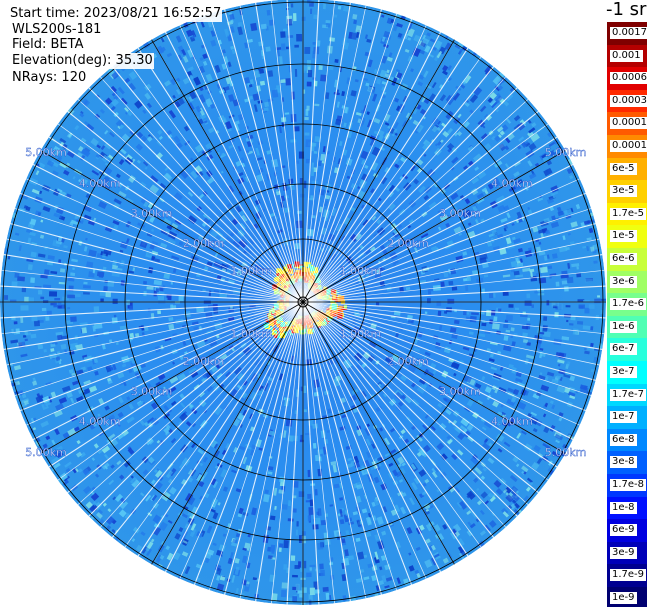 This screenshot has height=607, width=647. Describe the element at coordinates (408, 243) in the screenshot. I see `range-label: 2.00km` at that location.